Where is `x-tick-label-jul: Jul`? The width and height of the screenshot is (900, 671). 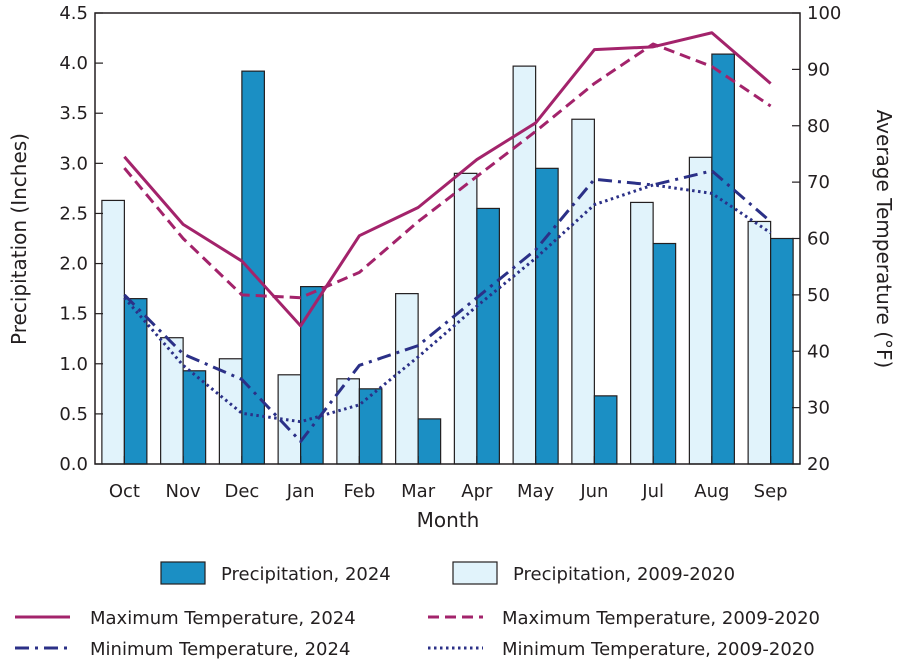 x-tick-label-jul: Jul is located at coordinates (652, 491).